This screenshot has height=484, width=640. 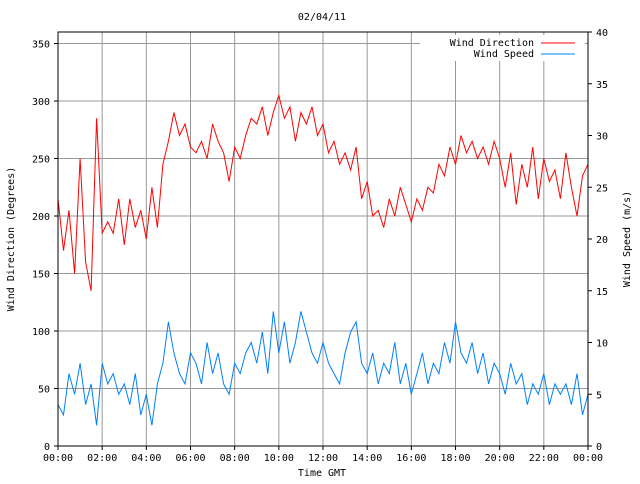 What do you see at coordinates (602, 292) in the screenshot?
I see `y-right-tick-label: 15` at bounding box center [602, 292].